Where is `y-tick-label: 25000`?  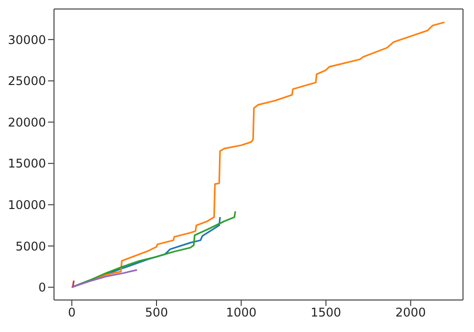
y-tick-label: 25000 is located at coordinates (27, 81).